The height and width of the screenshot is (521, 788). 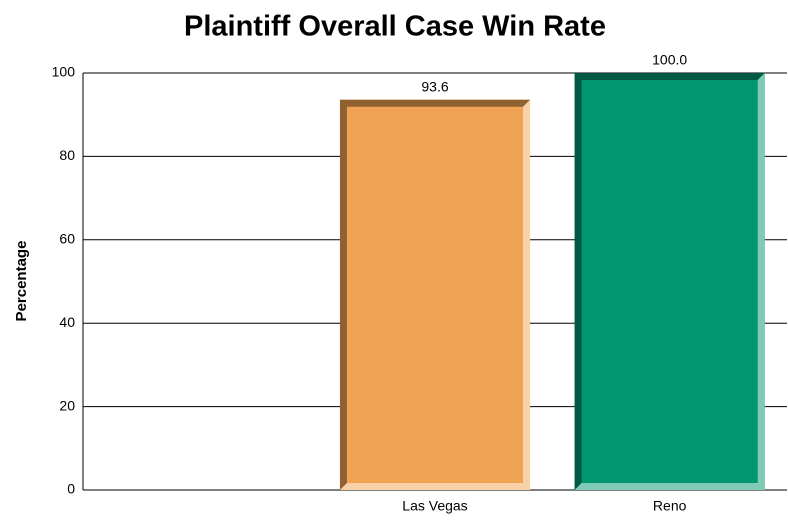 What do you see at coordinates (670, 506) in the screenshot?
I see `x-tick-label: Reno` at bounding box center [670, 506].